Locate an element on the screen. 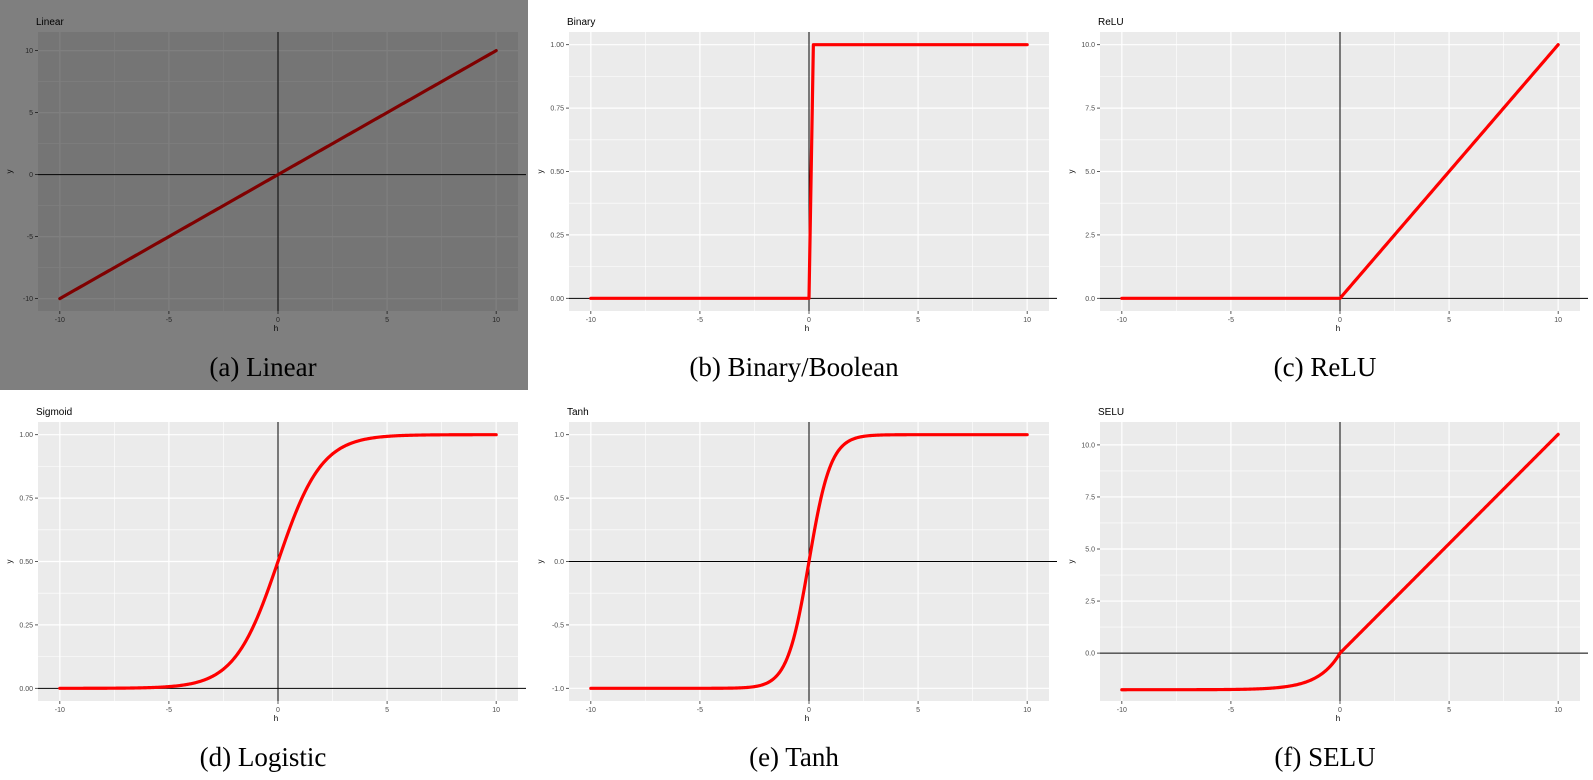  y-tick-label: 1.0 is located at coordinates (559, 435).